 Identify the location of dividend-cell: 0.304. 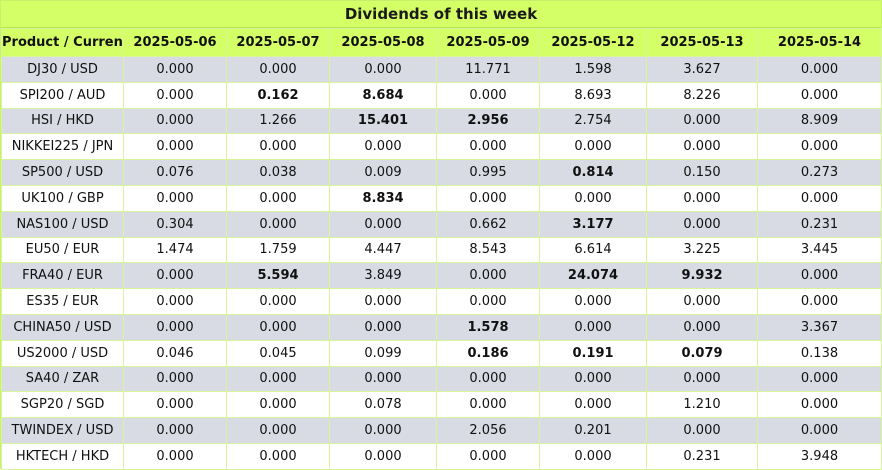
(175, 224).